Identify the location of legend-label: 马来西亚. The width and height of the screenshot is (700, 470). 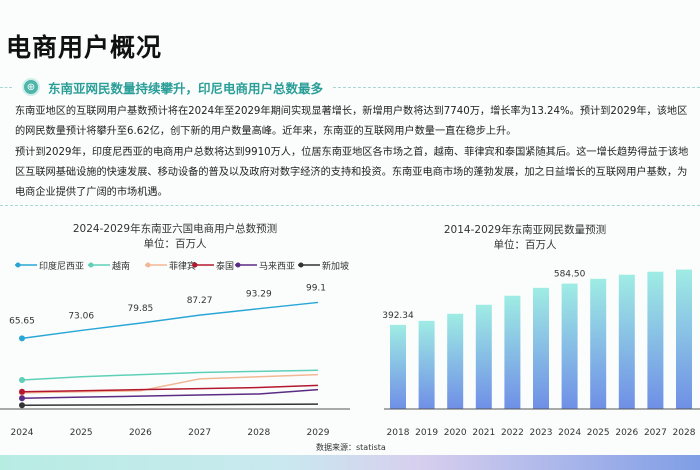
(277, 266).